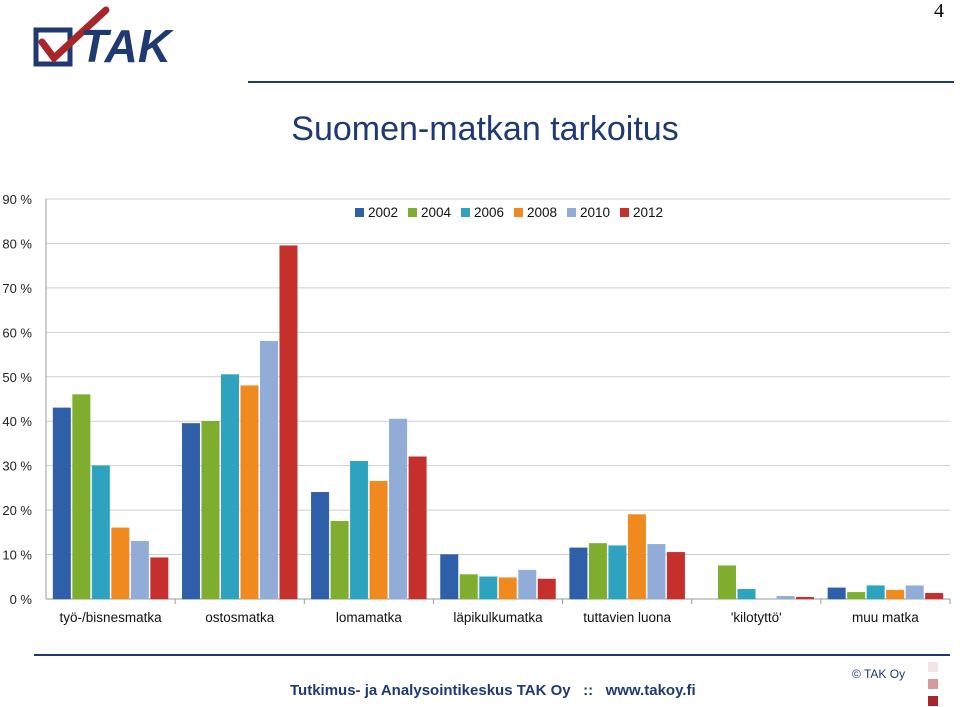 The height and width of the screenshot is (707, 960). Describe the element at coordinates (17, 555) in the screenshot. I see `y-tick-label: 10 %` at that location.